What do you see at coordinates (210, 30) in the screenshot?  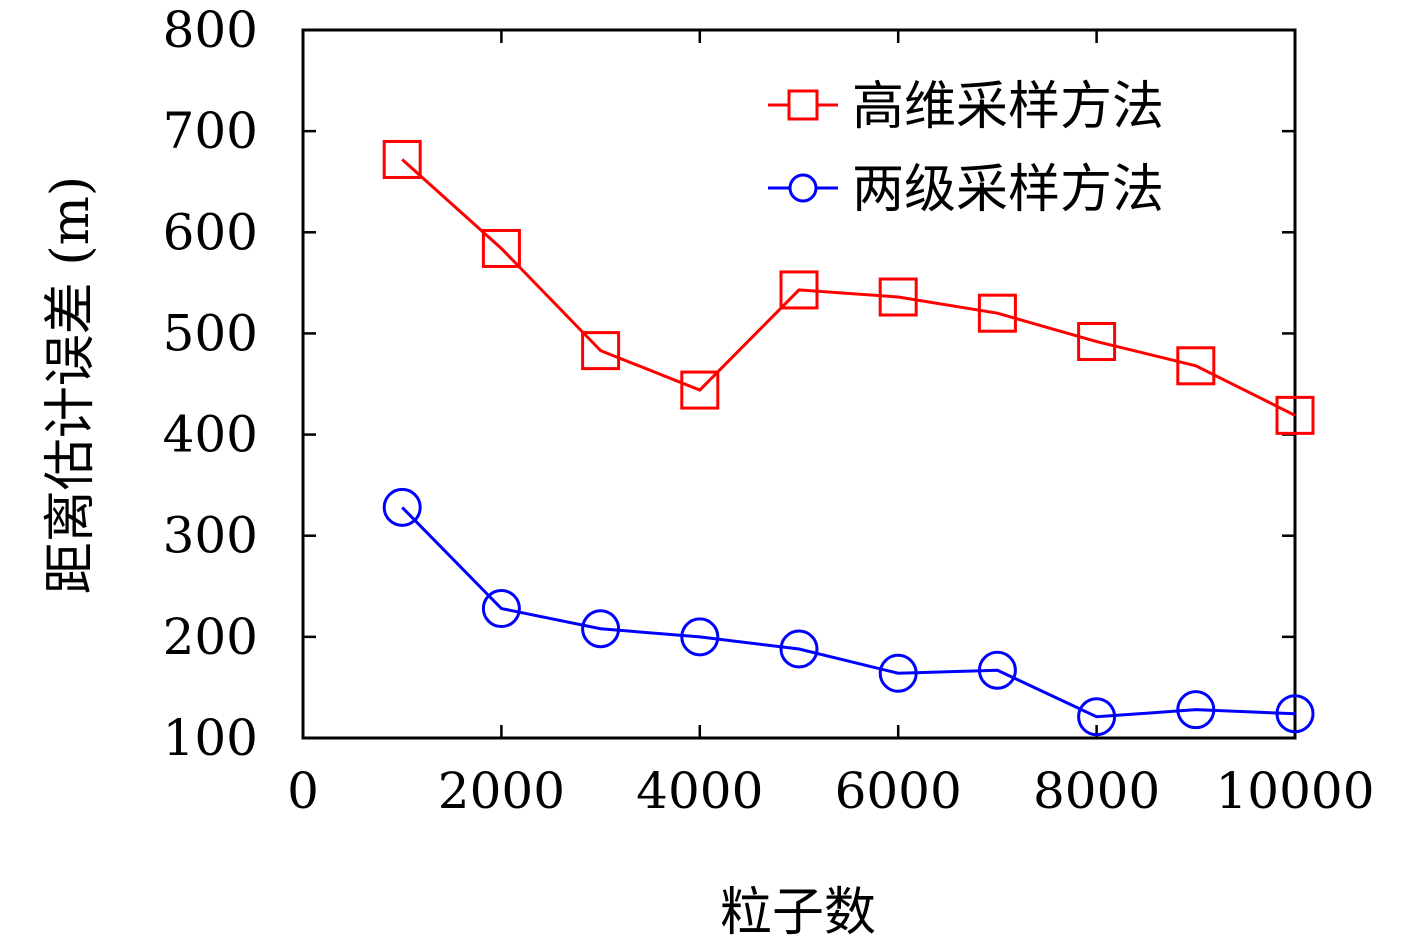 I see `y-tick-label-7: 800` at bounding box center [210, 30].